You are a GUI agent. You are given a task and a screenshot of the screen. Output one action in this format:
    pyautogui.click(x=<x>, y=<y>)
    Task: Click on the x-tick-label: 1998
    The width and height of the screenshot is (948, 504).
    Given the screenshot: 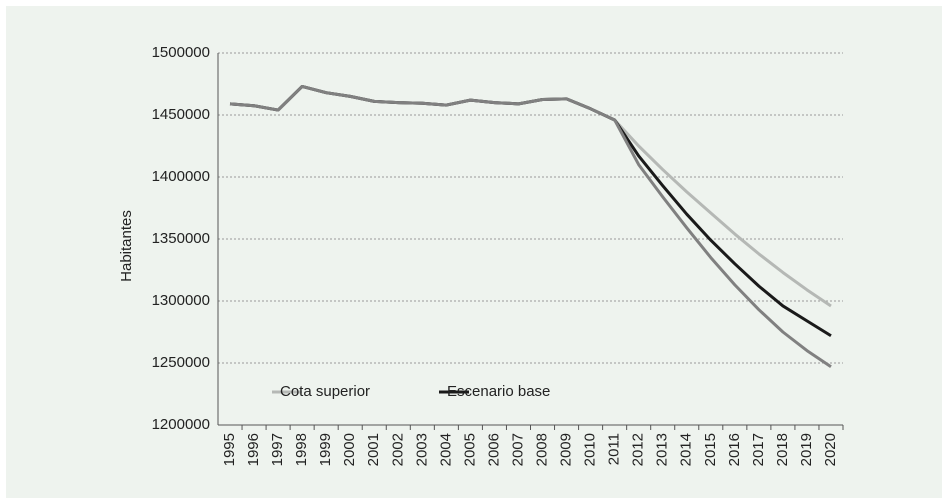 What is the action you would take?
    pyautogui.click(x=301, y=449)
    